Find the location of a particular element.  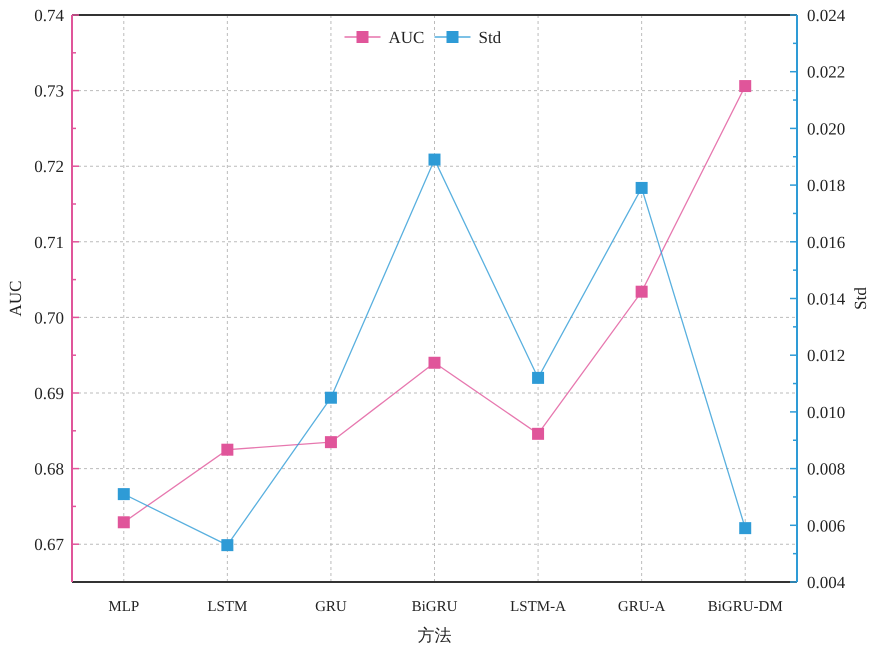

y-tick-label: 0.73 is located at coordinates (49, 91).